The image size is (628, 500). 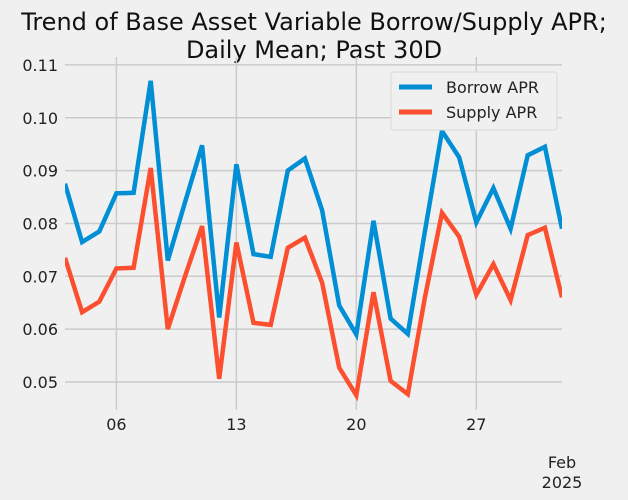 I want to click on y-tick-label: 0.11, so click(x=40, y=65).